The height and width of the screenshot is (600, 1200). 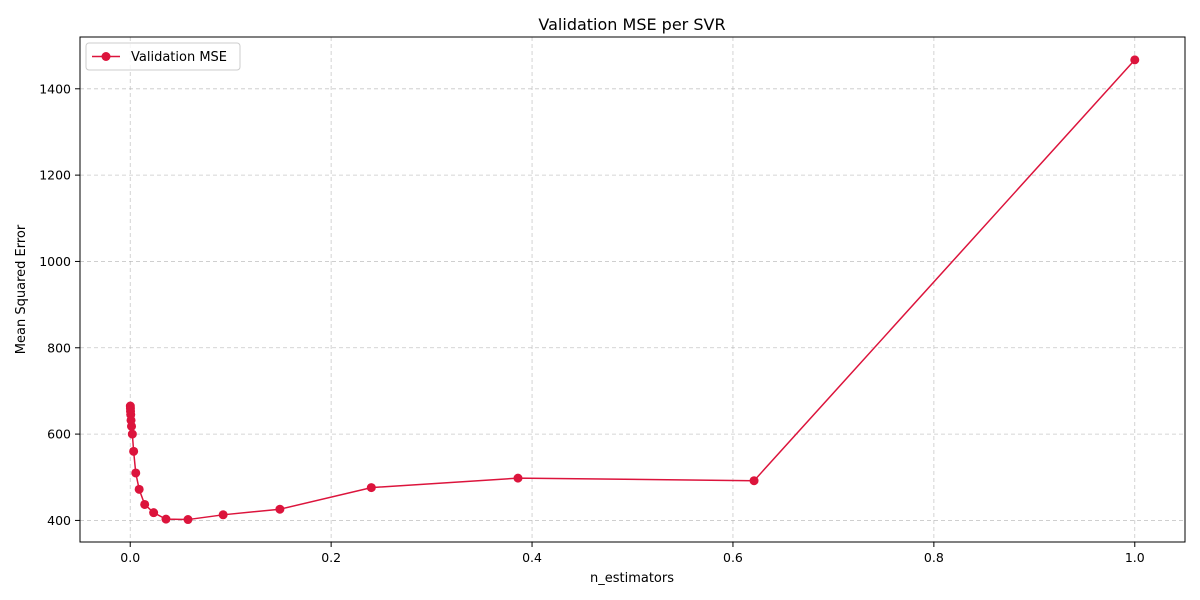 I want to click on y-tick-label: 1200, so click(x=55, y=175).